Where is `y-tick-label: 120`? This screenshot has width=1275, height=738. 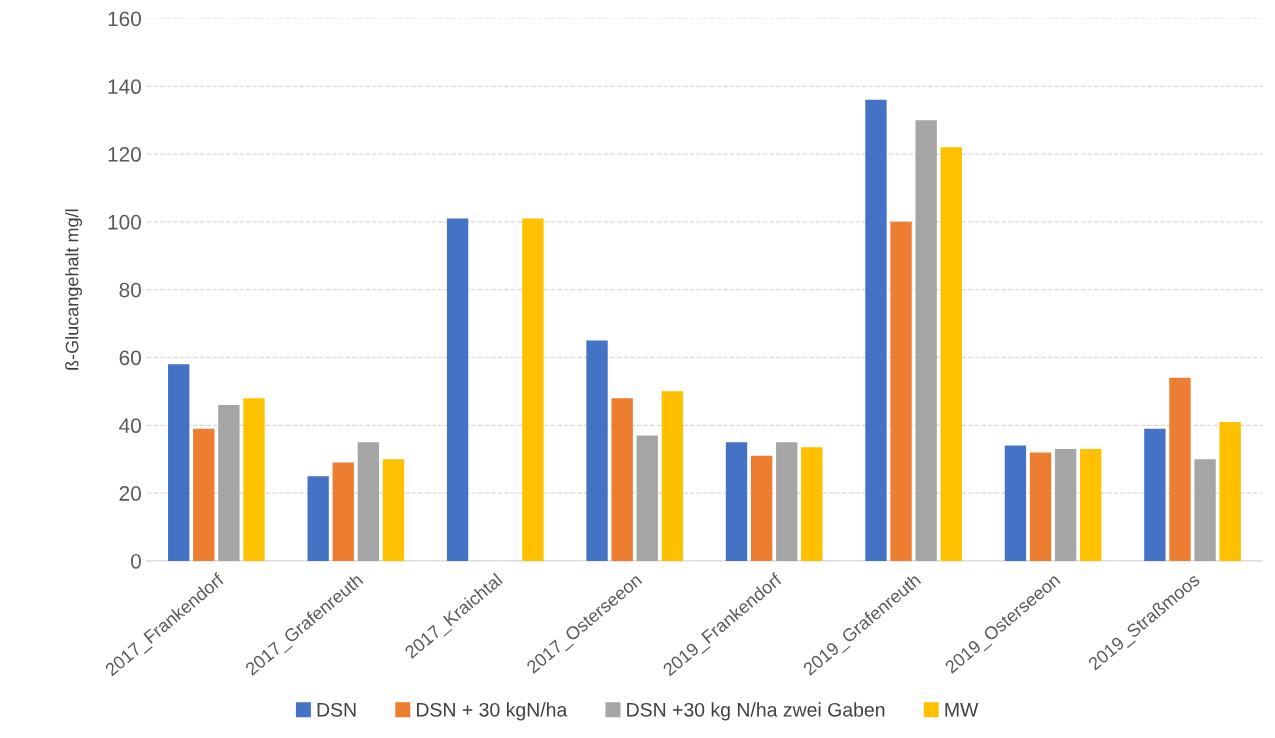
y-tick-label: 120 is located at coordinates (124, 154).